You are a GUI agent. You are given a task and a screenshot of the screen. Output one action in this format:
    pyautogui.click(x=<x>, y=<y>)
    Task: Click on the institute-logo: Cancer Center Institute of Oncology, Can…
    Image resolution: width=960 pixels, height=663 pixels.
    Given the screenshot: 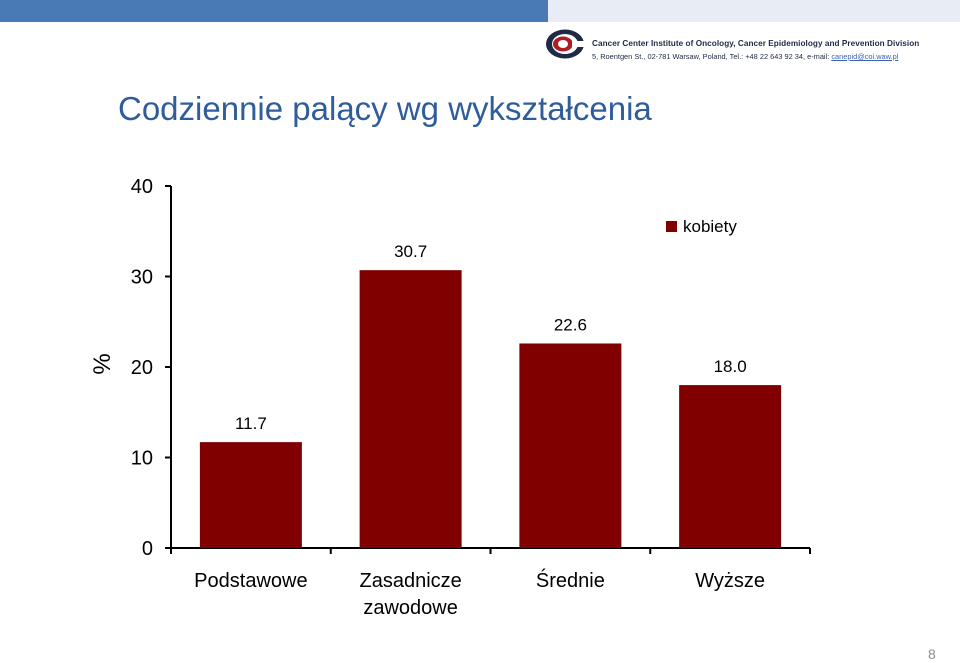 What is the action you would take?
    pyautogui.click(x=750, y=46)
    